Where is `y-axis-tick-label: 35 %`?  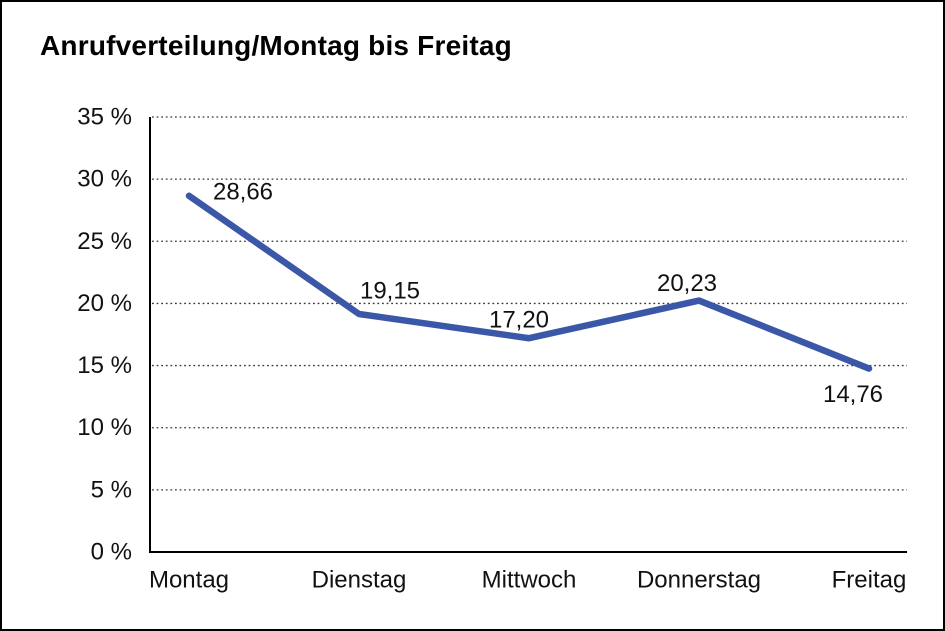
y-axis-tick-label: 35 % is located at coordinates (104, 117).